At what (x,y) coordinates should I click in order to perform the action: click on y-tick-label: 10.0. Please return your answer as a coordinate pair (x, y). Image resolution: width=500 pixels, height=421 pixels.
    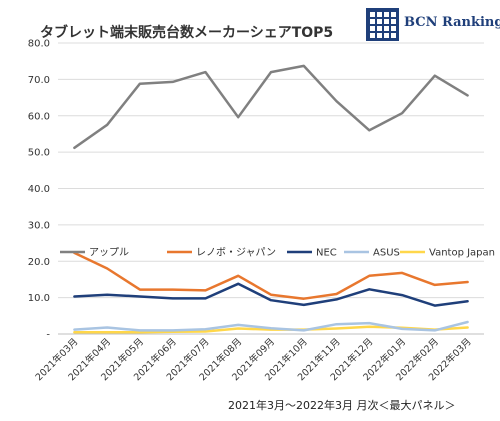
    Looking at the image, I should click on (39, 298).